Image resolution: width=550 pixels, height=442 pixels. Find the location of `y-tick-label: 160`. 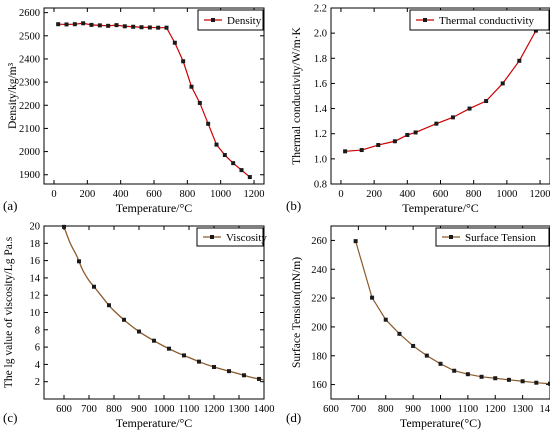

y-tick-label: 160 is located at coordinates (319, 385).